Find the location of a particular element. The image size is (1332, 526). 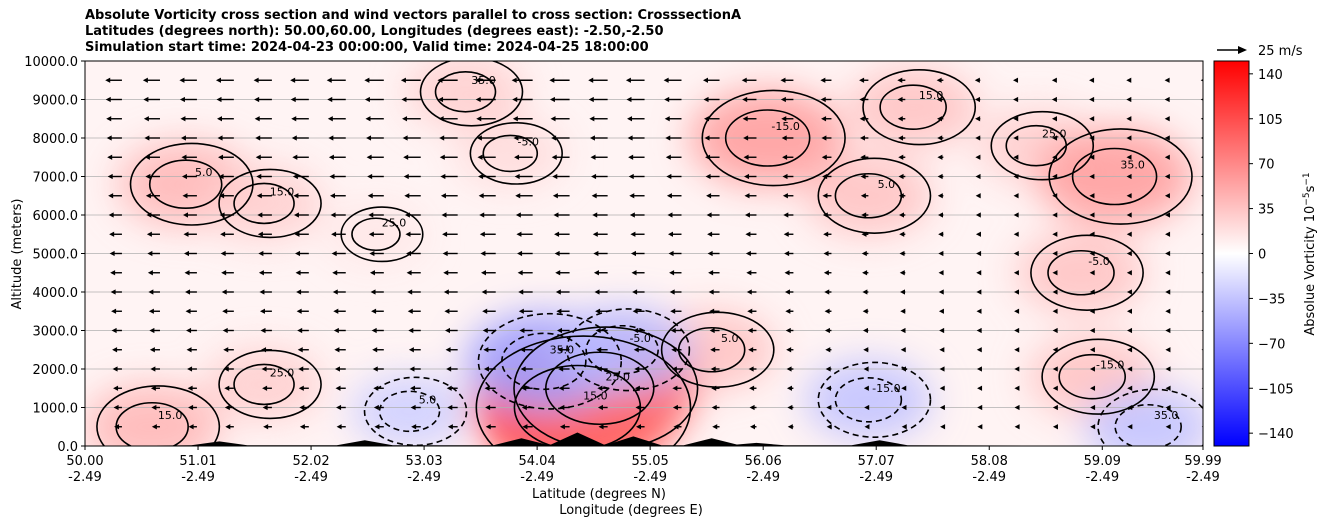

x-tick-lon-5: -2.49 is located at coordinates (650, 477).